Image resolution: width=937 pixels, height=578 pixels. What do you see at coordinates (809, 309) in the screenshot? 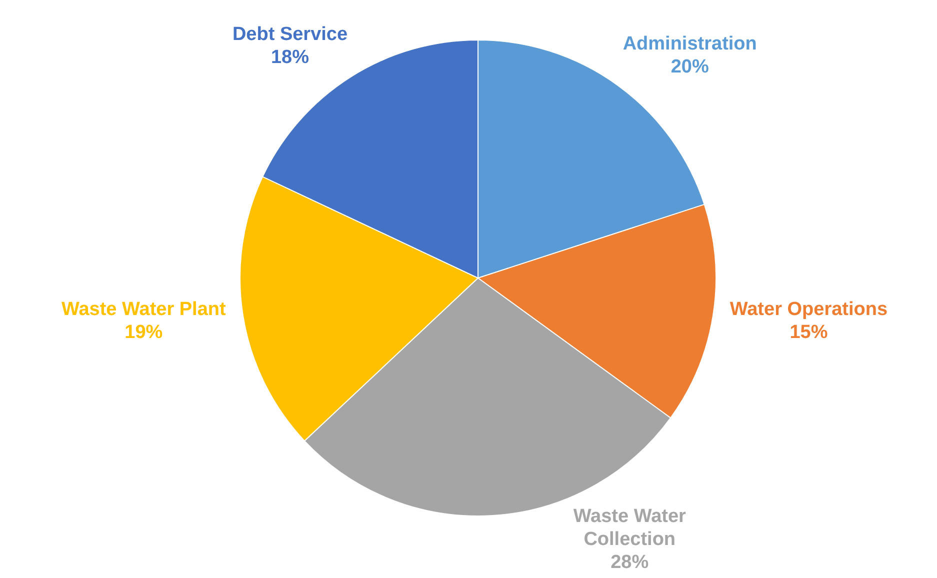
I see `slice-label: Water Operations` at bounding box center [809, 309].